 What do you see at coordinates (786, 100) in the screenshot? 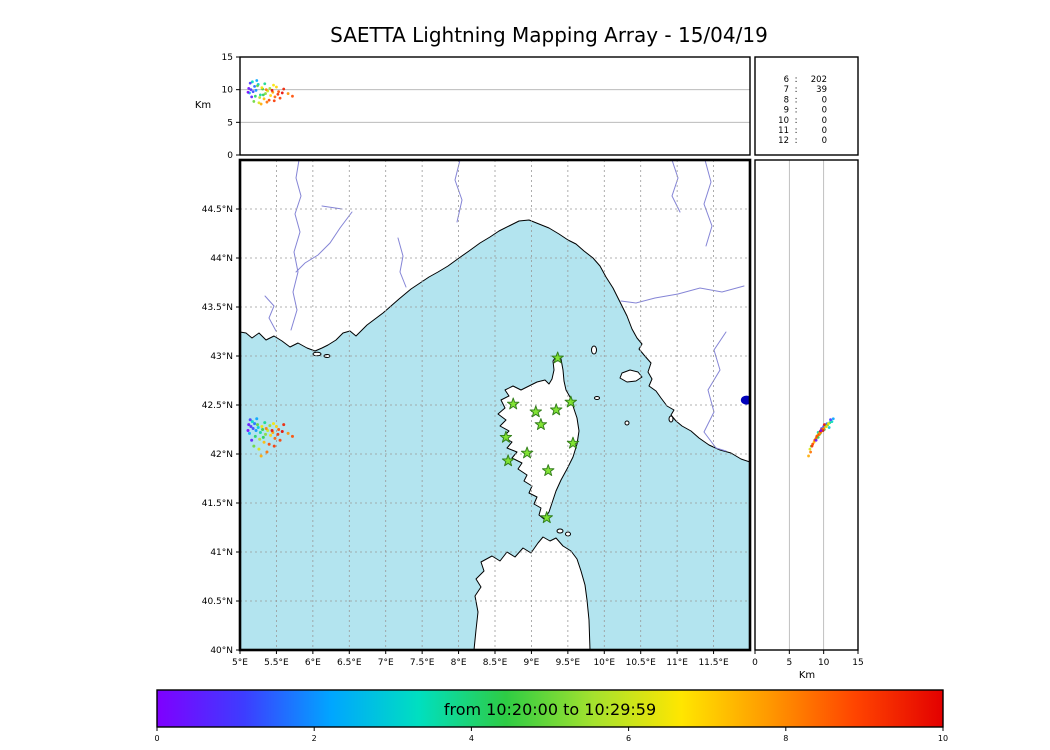
I see `station-count-n: 8` at bounding box center [786, 100].